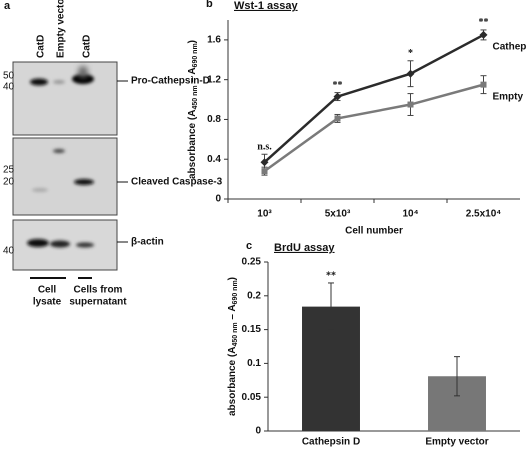  I want to click on band-label: Cleaved Caspase-3, so click(177, 182).